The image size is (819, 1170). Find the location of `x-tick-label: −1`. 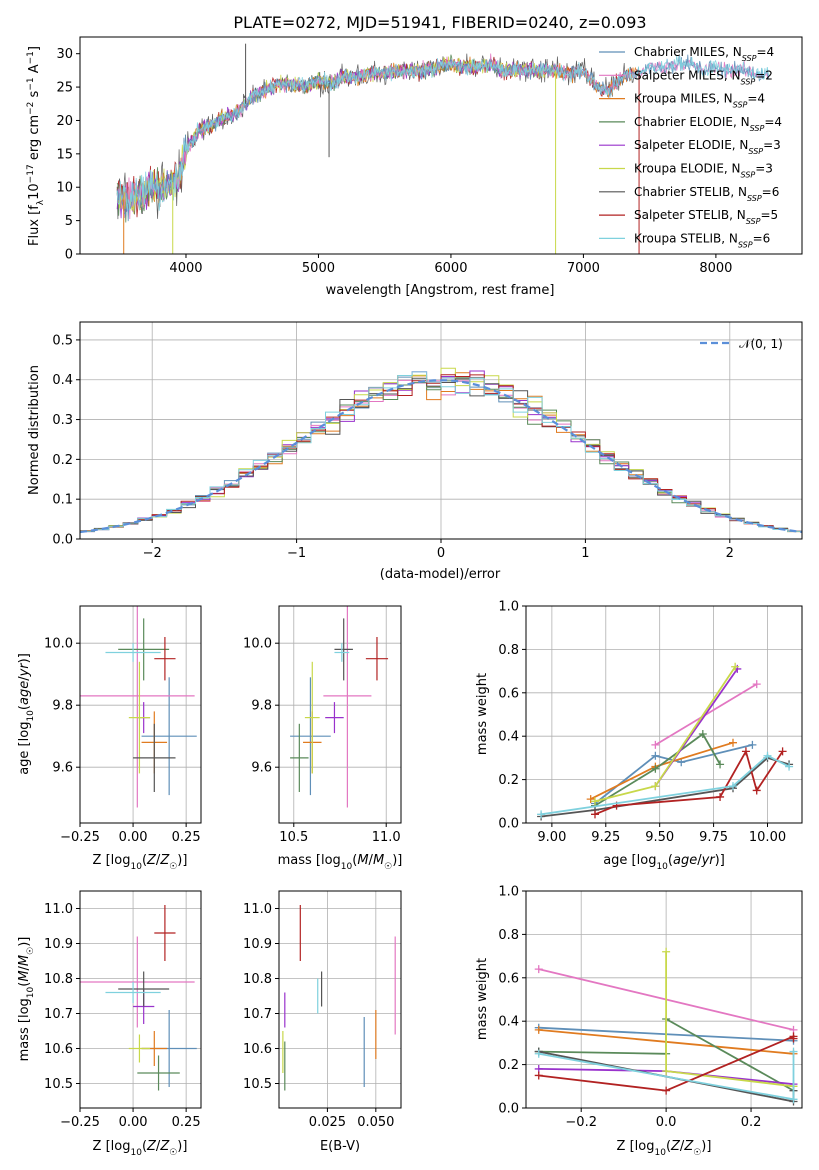

x-tick-label: −1 is located at coordinates (296, 553).